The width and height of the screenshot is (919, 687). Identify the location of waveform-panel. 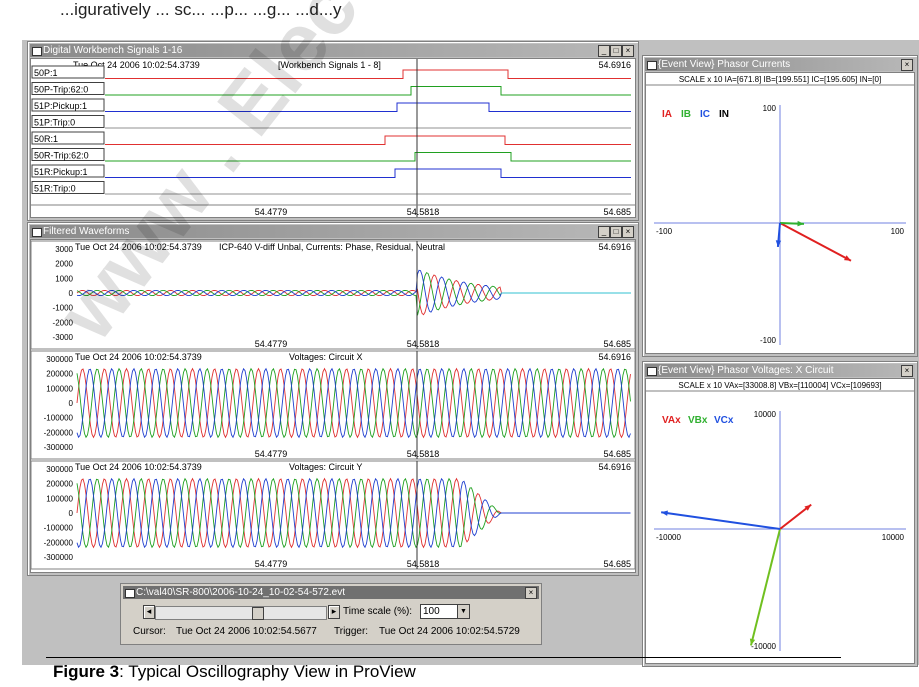
(333, 405).